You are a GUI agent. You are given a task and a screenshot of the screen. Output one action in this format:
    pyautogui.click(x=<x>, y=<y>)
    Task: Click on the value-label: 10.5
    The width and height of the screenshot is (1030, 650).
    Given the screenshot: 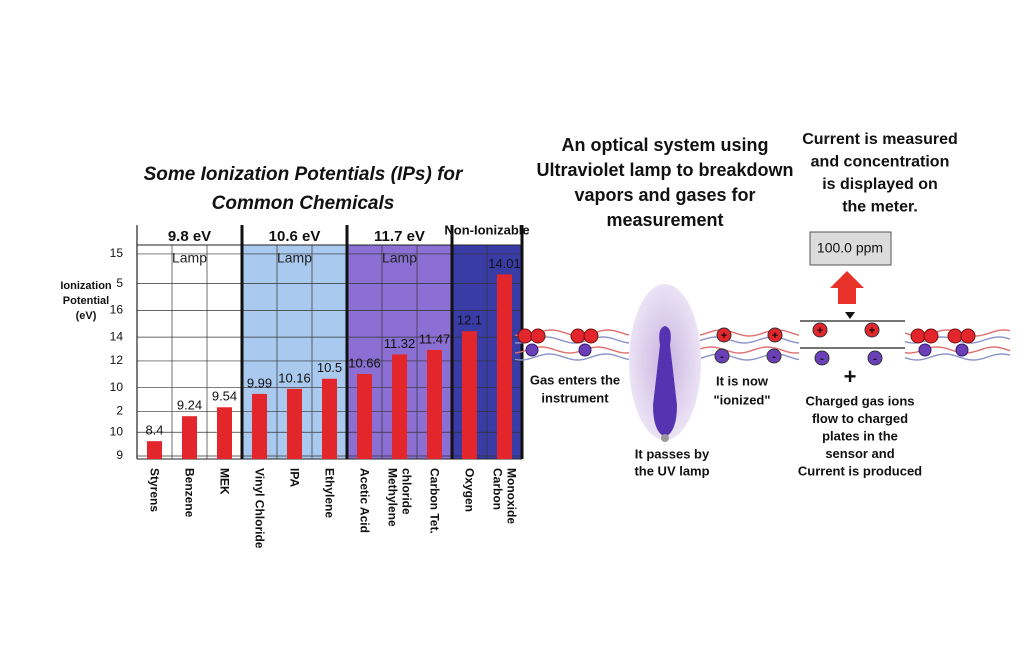 What is the action you would take?
    pyautogui.click(x=329, y=367)
    